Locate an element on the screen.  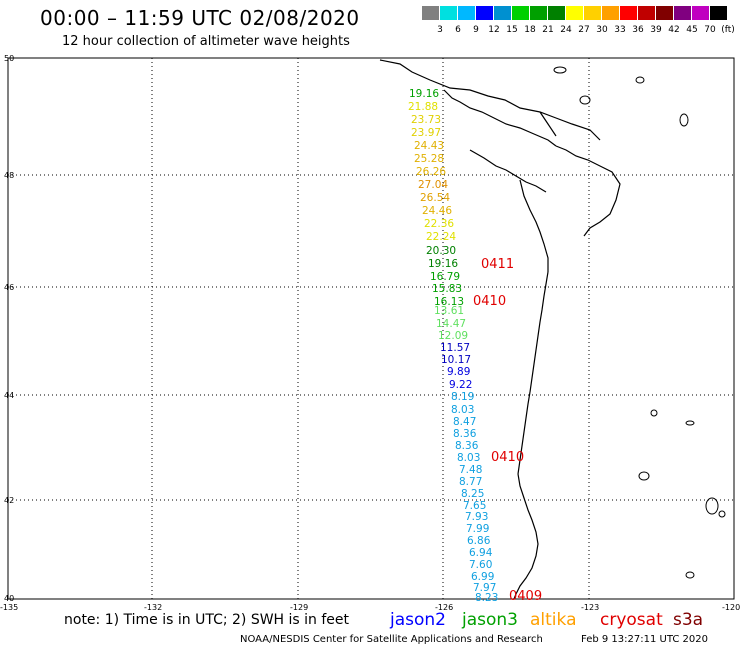
observation: 7.97 is located at coordinates (484, 588).